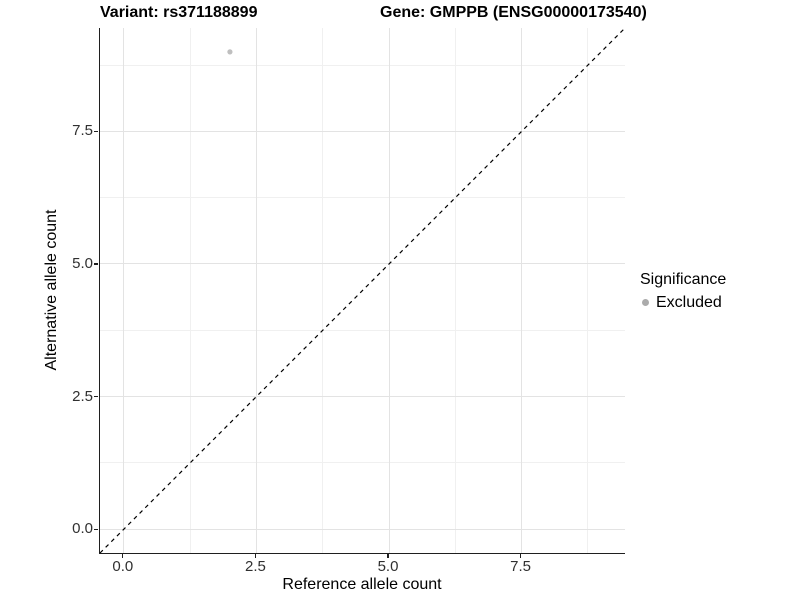 Image resolution: width=800 pixels, height=600 pixels. What do you see at coordinates (683, 279) in the screenshot?
I see `legend-title: Significance` at bounding box center [683, 279].